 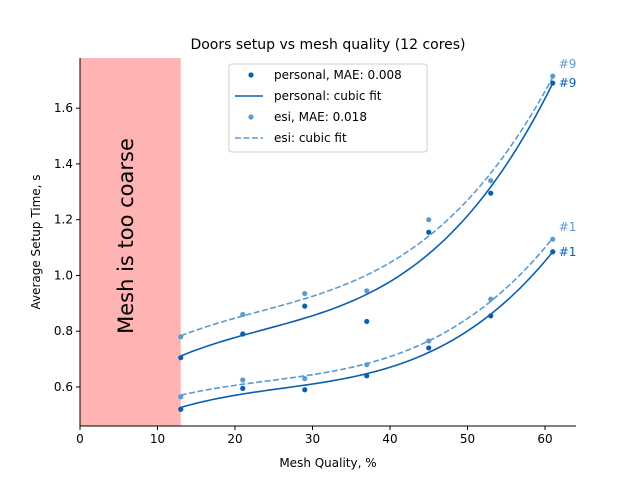 What do you see at coordinates (63, 220) in the screenshot?
I see `y-tick-label: 1.2` at bounding box center [63, 220].